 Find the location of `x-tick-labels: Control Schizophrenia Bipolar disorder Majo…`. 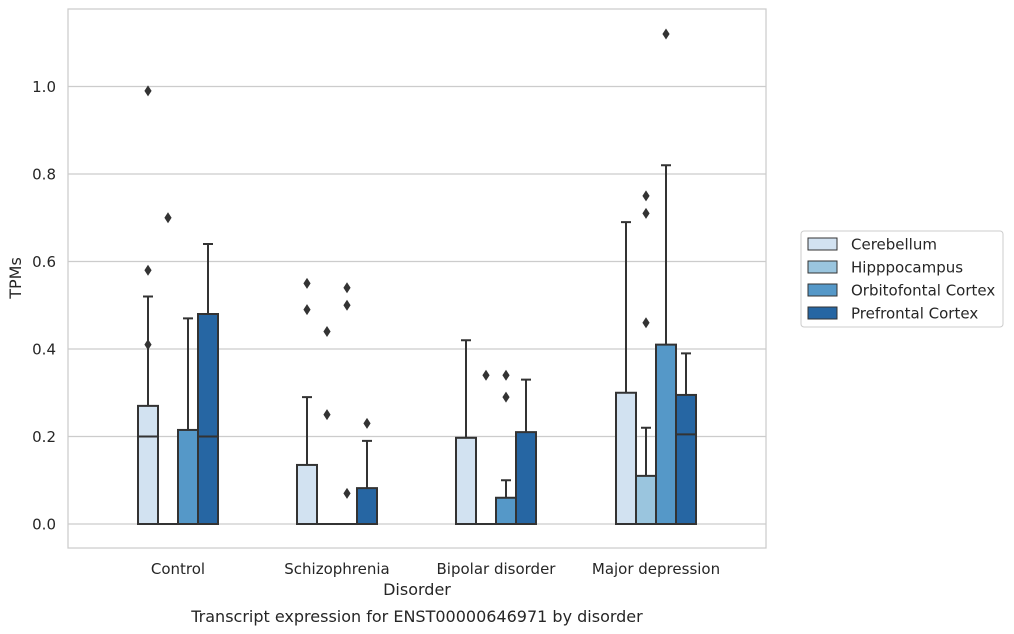

x-tick-labels: Control Schizophrenia Bipolar disorder Majo… is located at coordinates (435, 569).